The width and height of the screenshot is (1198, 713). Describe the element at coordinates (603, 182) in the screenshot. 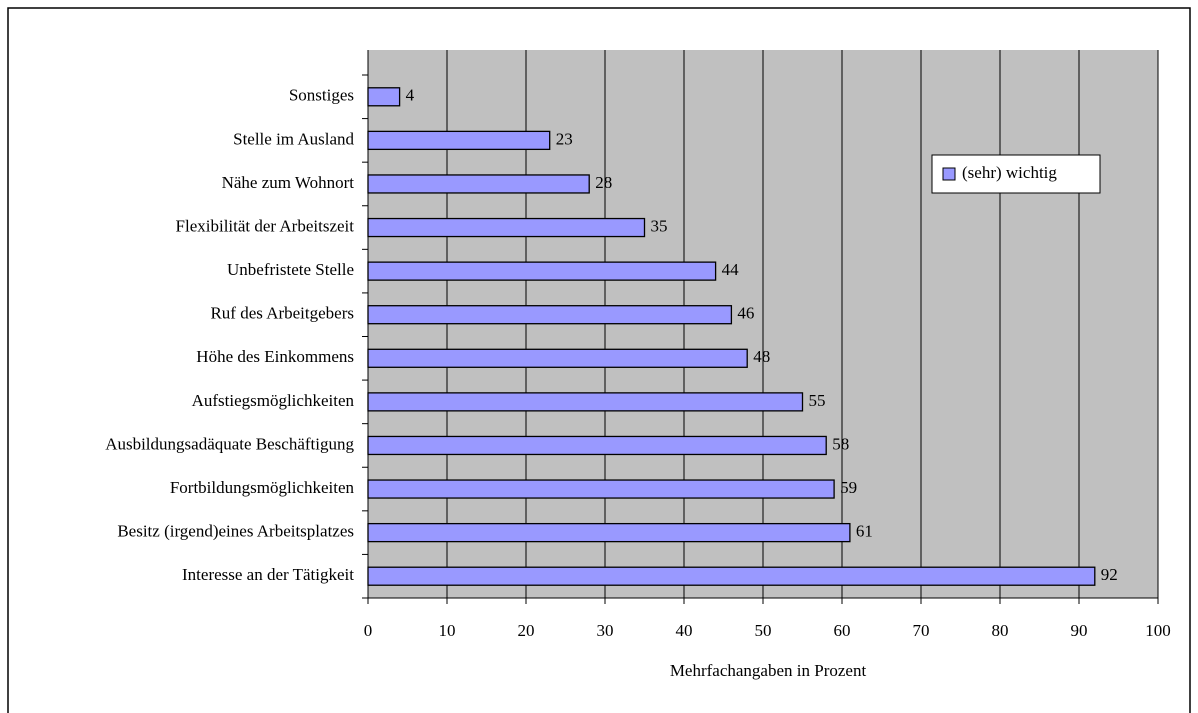

I see `data-label: 28` at that location.